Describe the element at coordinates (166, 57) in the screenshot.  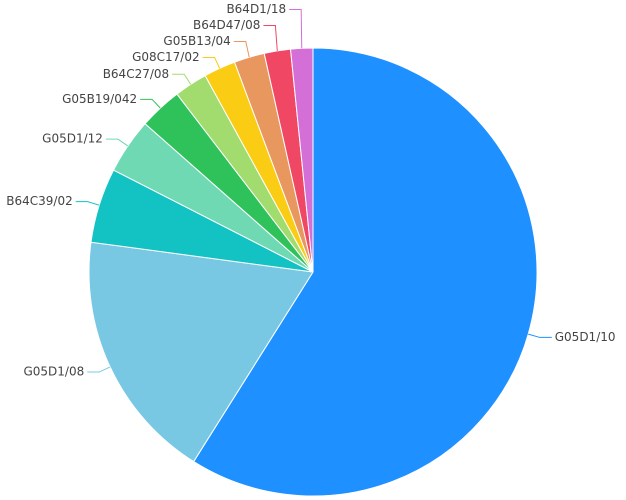
I see `slice-label: G08C17/02` at that location.